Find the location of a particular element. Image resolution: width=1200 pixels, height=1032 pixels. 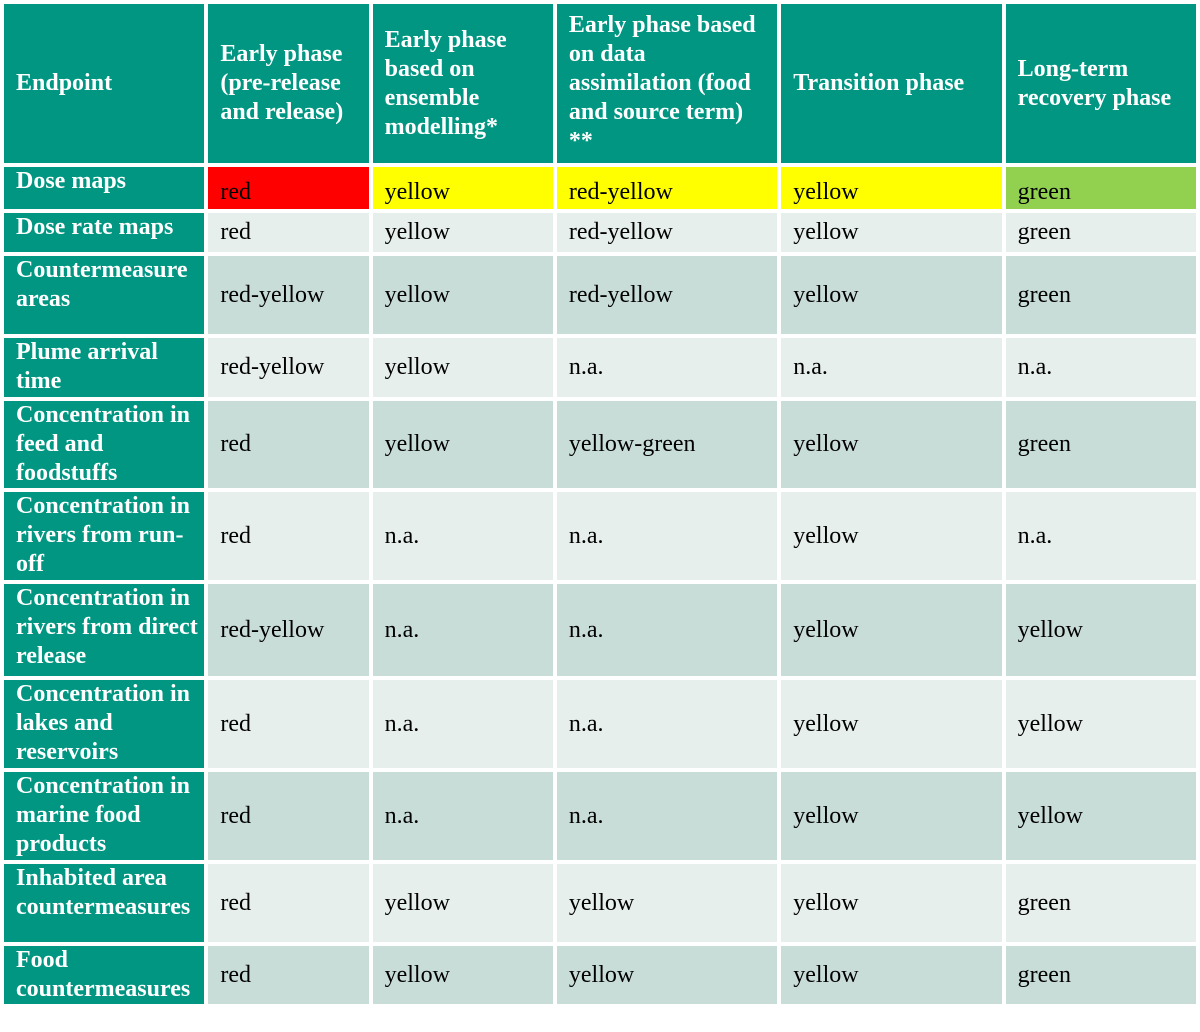

endpoint-cell: Concentration in marine food products is located at coordinates (104, 816).